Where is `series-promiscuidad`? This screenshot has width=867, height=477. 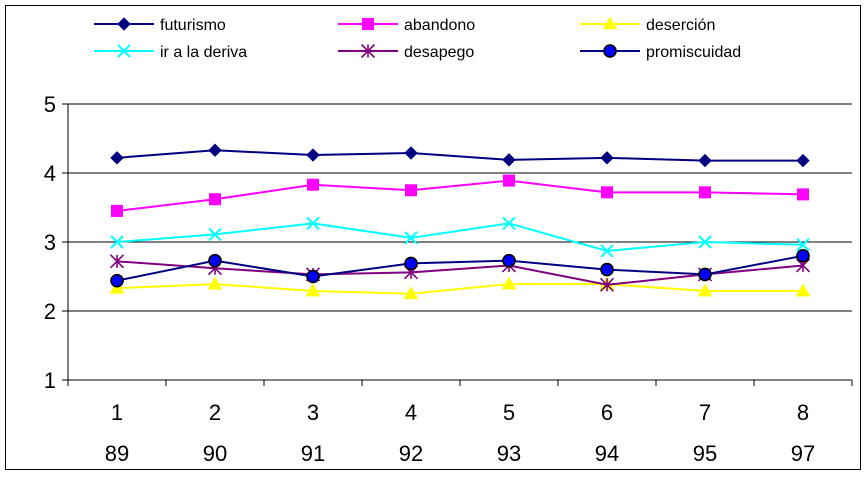 series-promiscuidad is located at coordinates (460, 268).